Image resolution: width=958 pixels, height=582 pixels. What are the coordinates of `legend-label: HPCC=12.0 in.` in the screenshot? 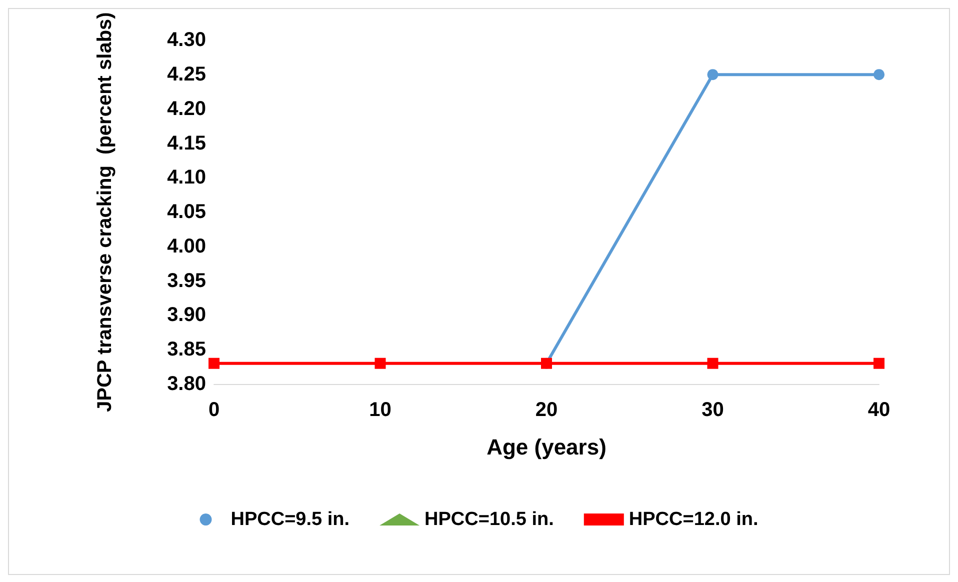 It's located at (693, 519).